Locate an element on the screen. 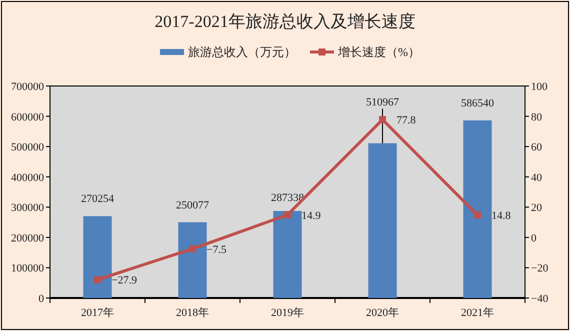  x-tick-label: 2019年 is located at coordinates (287, 313).